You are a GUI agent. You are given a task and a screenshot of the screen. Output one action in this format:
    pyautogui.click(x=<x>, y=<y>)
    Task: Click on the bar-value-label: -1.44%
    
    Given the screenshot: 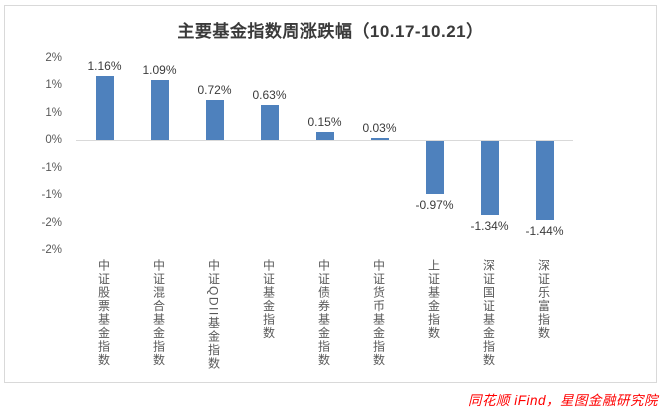 What is the action you would take?
    pyautogui.click(x=544, y=231)
    